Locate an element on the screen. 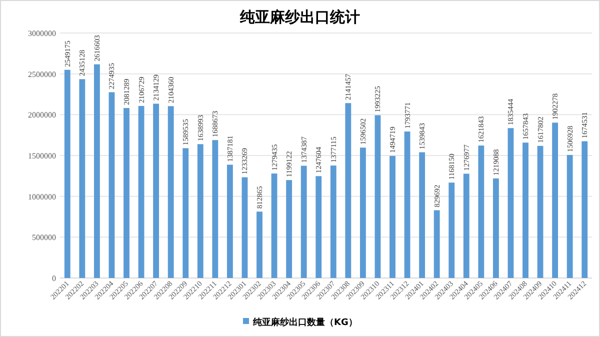 The image size is (600, 337). y-tick-label: 1000000 is located at coordinates (42, 197).